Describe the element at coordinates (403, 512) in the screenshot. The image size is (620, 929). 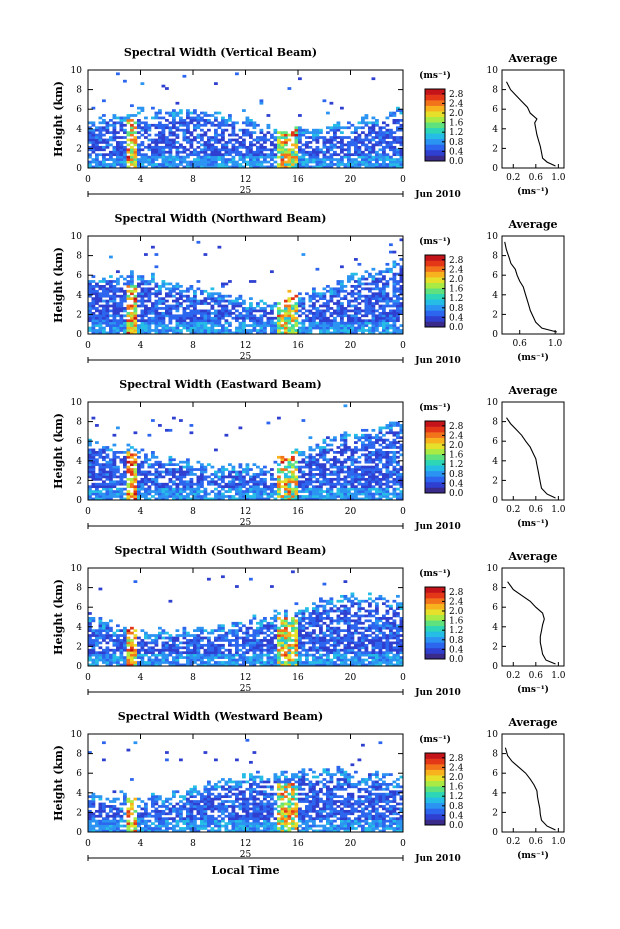
I see `x-tick-label: 0` at that location.